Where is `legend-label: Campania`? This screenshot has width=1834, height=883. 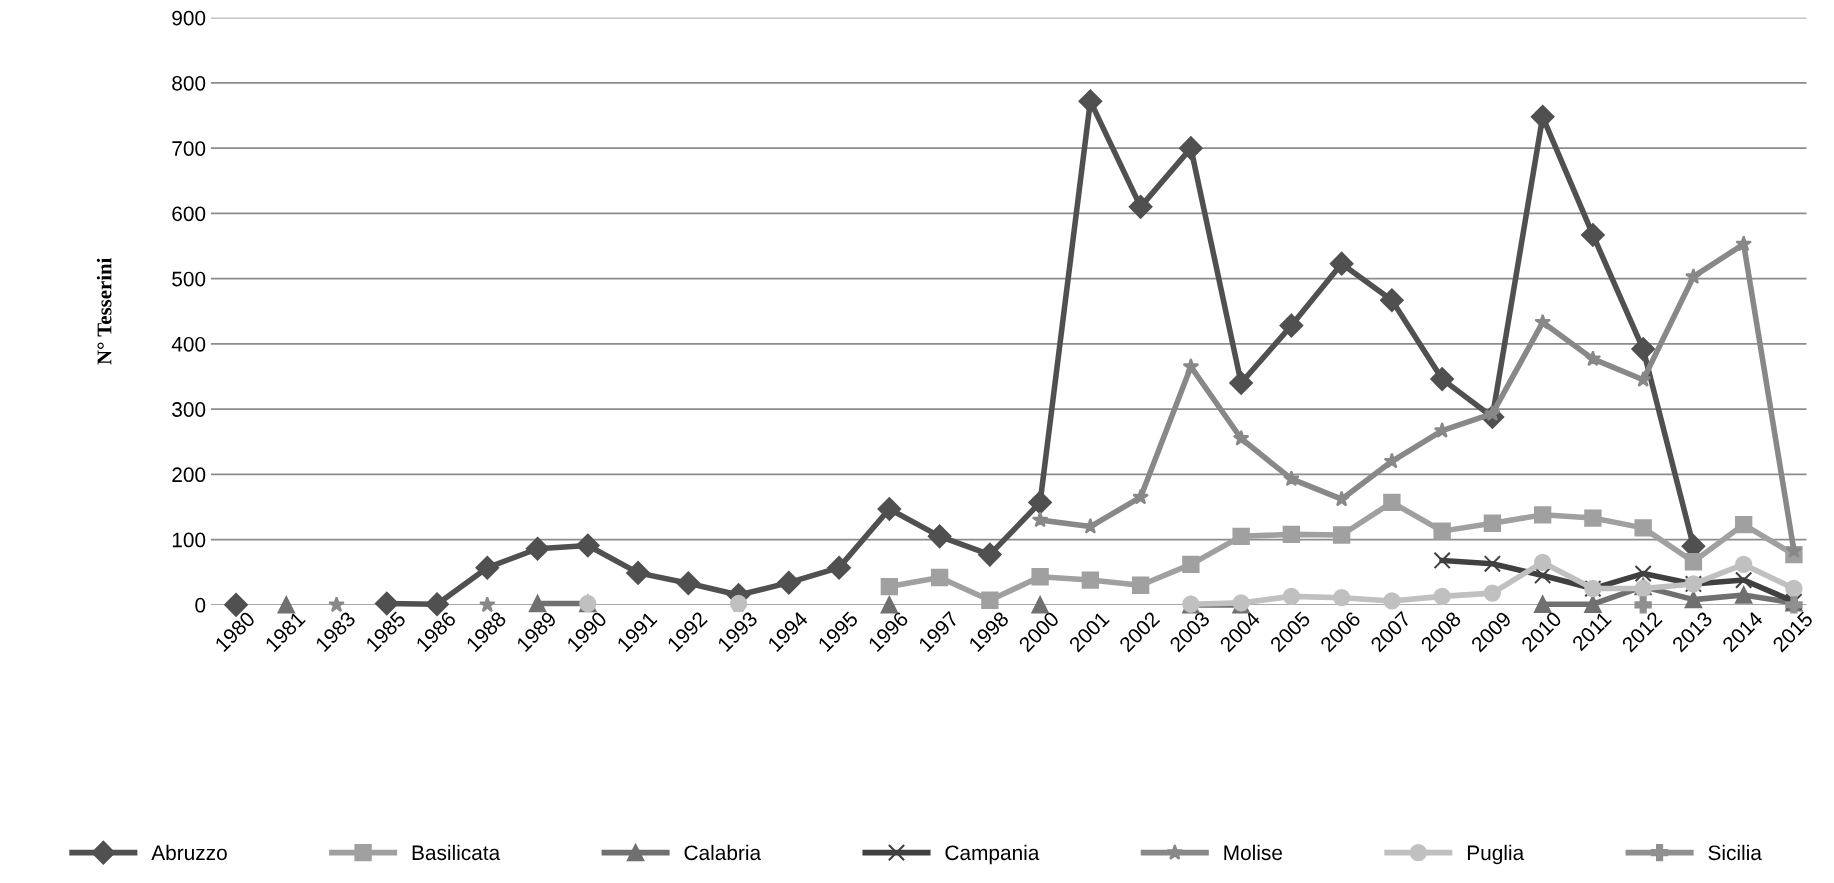 legend-label: Campania is located at coordinates (992, 854).